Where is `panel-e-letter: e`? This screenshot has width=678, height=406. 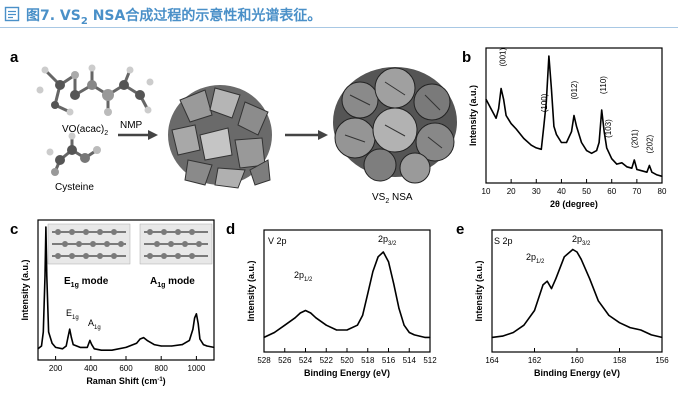
panel-e-letter: e is located at coordinates (460, 229).